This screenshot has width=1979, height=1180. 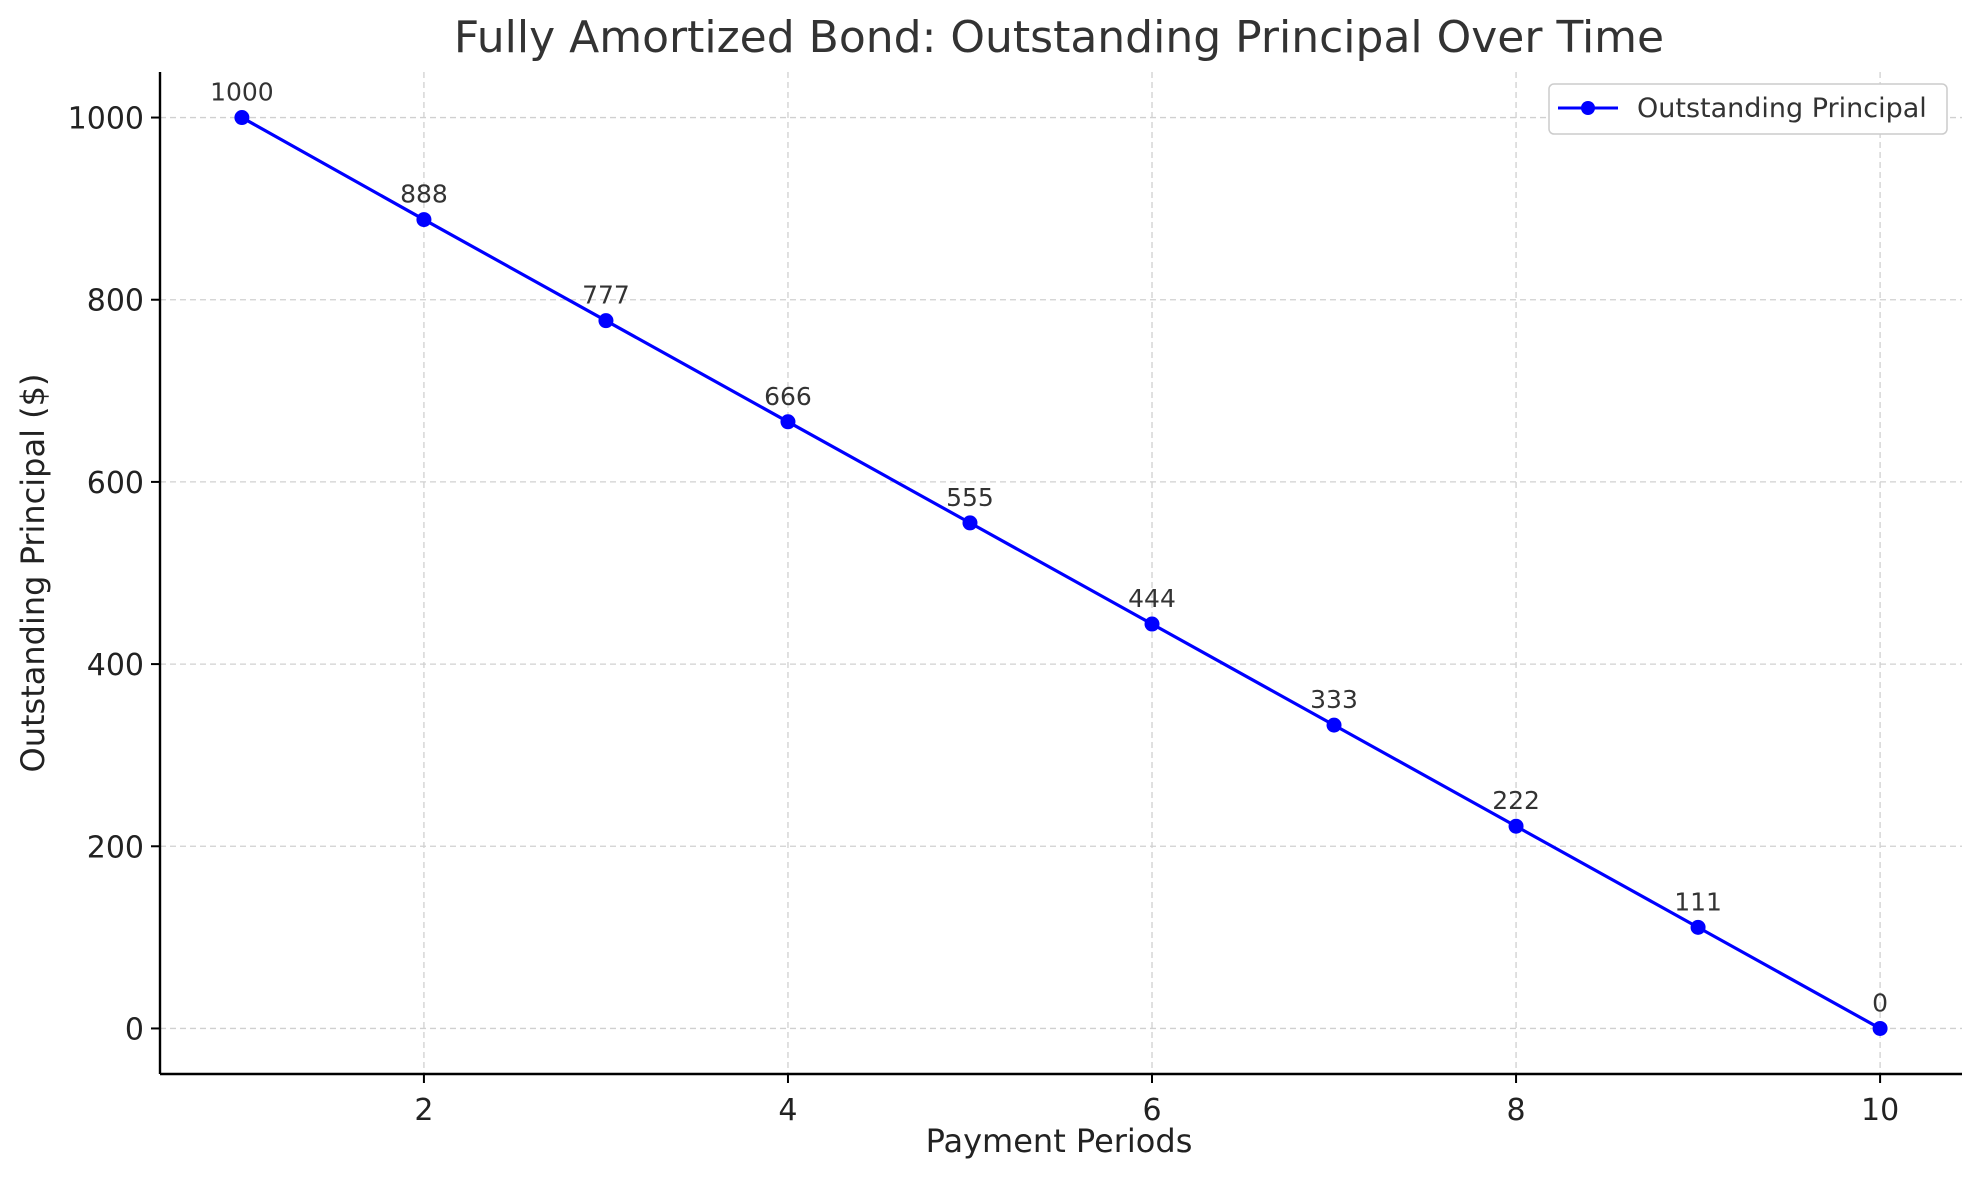 I want to click on data-point-label: 888, so click(x=424, y=194).